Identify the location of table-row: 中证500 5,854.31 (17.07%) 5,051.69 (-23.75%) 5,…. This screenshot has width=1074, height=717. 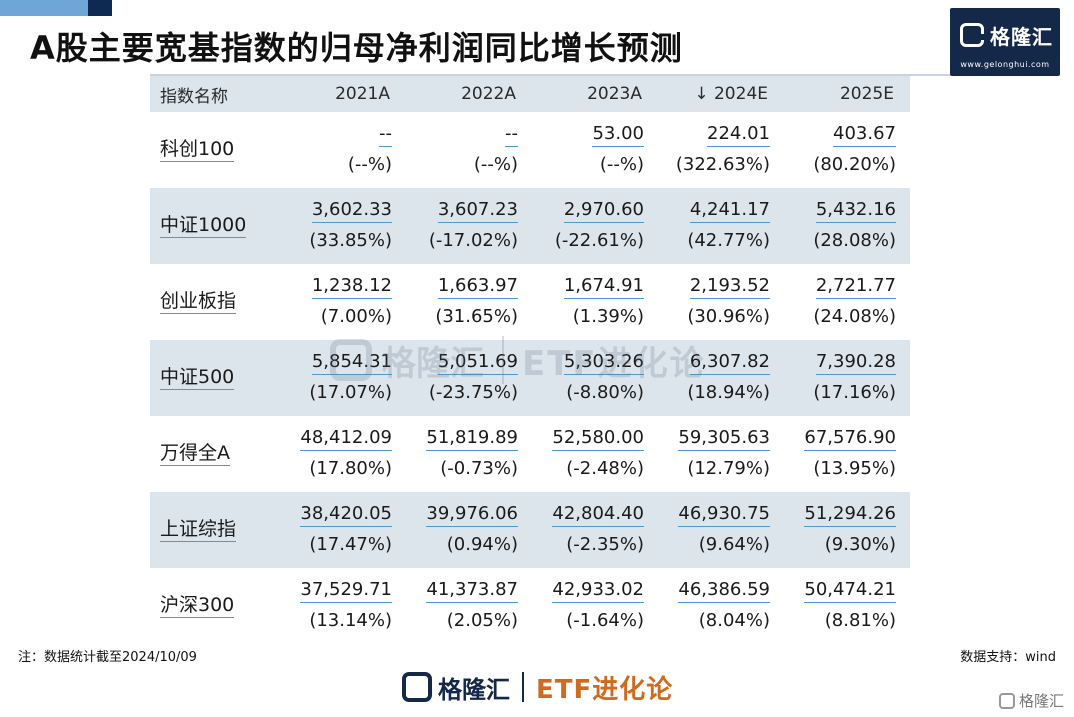
(530, 378).